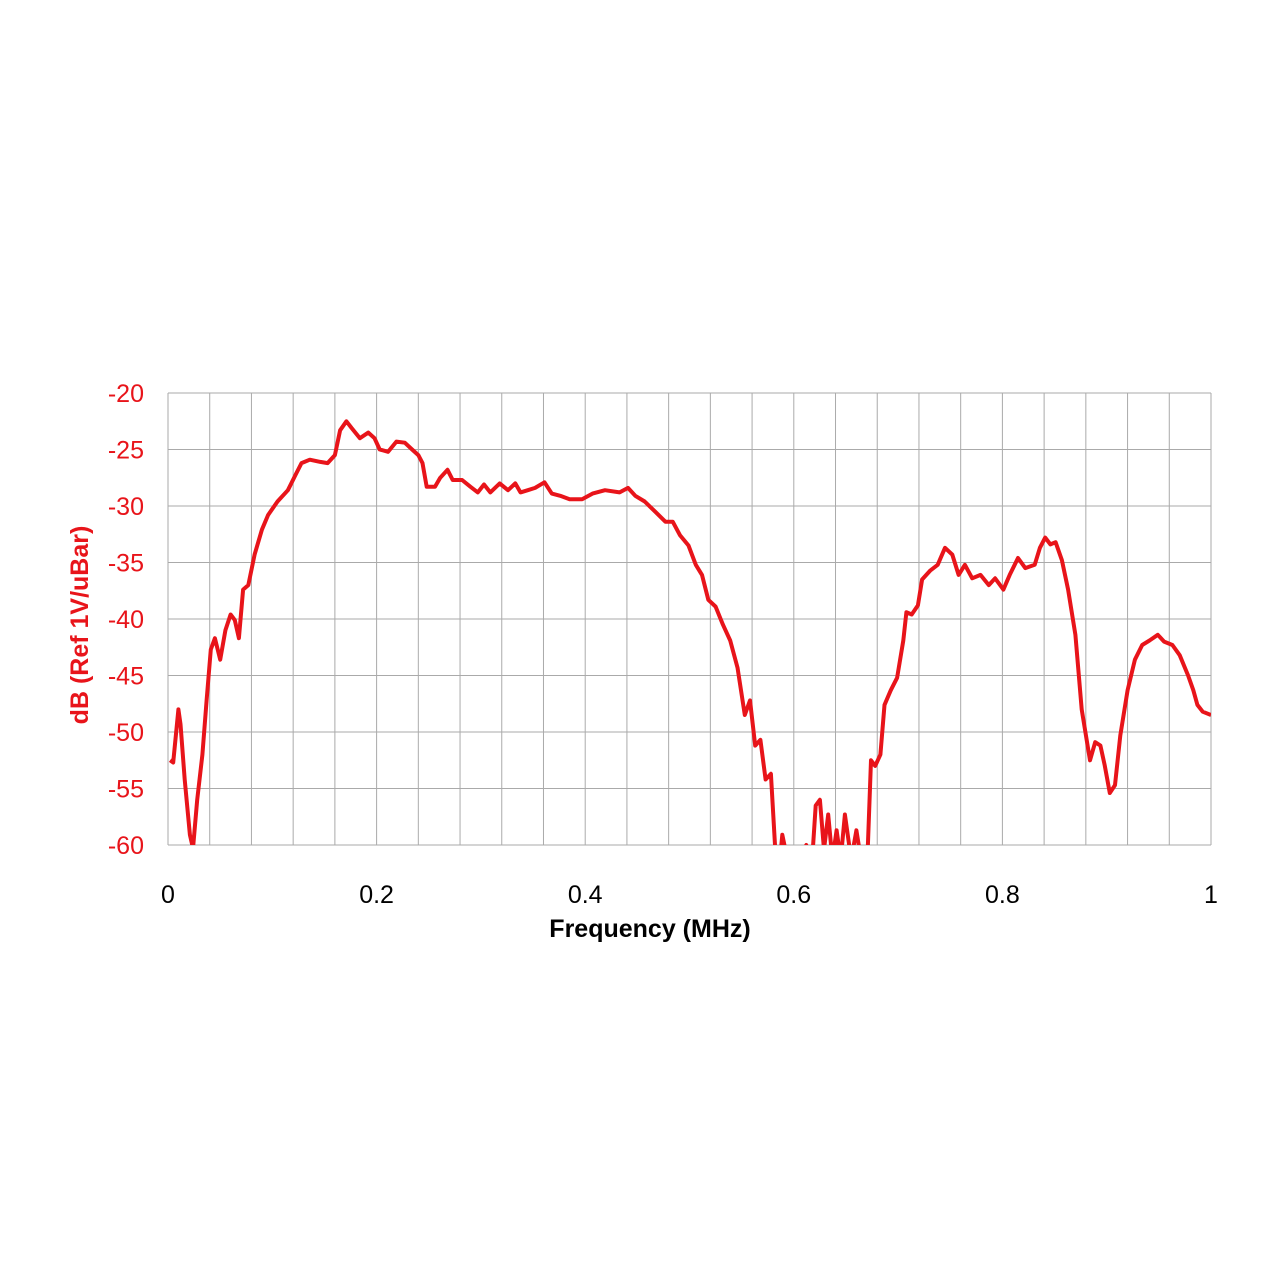 The height and width of the screenshot is (1285, 1280). What do you see at coordinates (376, 895) in the screenshot?
I see `x-tick-label: 0.2` at bounding box center [376, 895].